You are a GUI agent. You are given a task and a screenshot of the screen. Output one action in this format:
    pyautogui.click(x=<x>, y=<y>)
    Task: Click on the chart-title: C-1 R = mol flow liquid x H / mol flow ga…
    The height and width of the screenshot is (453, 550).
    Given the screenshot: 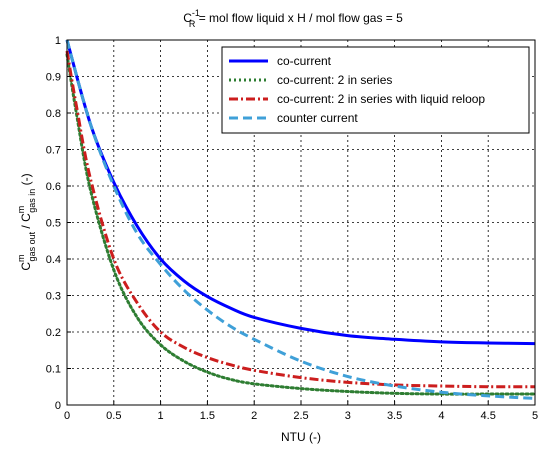 What is the action you would take?
    pyautogui.click(x=293, y=18)
    